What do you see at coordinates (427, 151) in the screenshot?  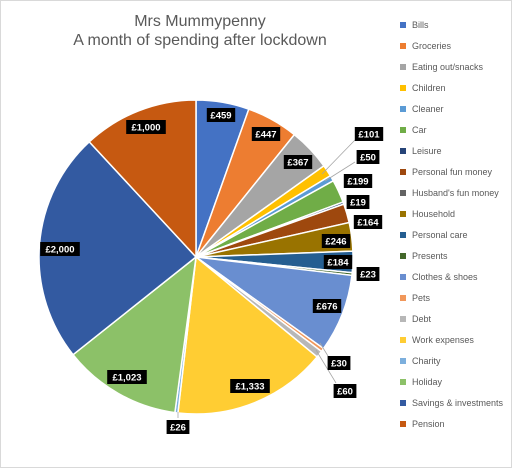 I see `legend-label: Leisure` at bounding box center [427, 151].